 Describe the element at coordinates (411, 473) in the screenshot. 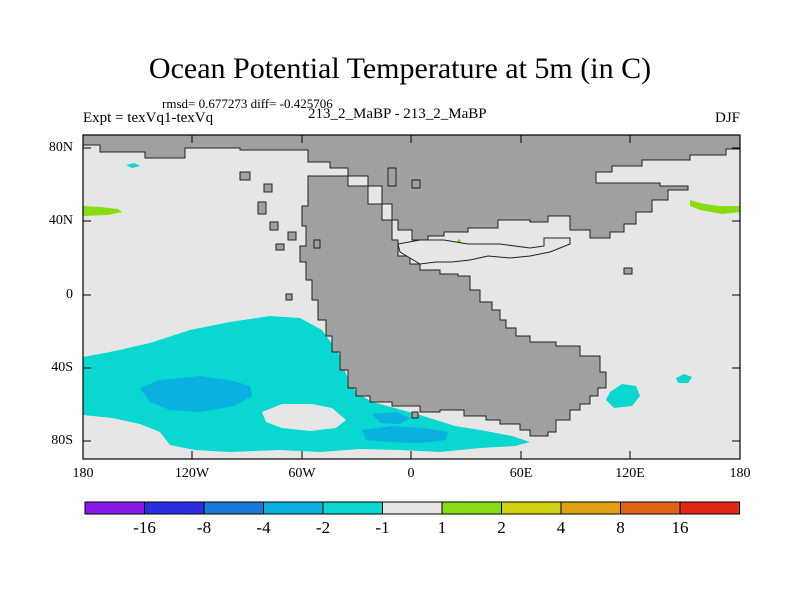

I see `lon-label-0: 0` at that location.